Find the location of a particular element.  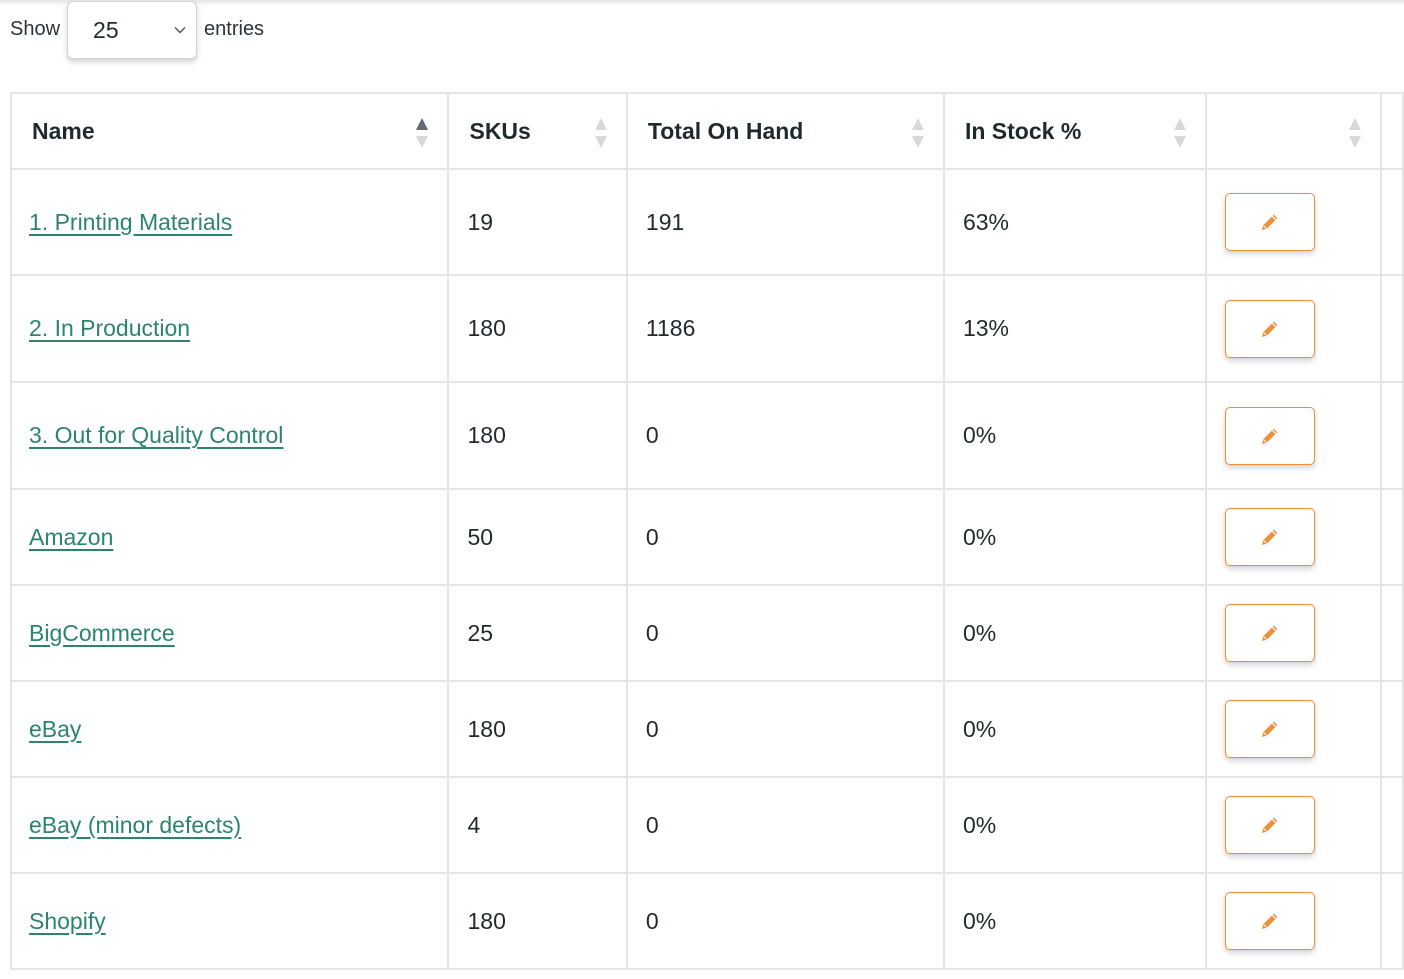

entries-select: 25 is located at coordinates (132, 30).